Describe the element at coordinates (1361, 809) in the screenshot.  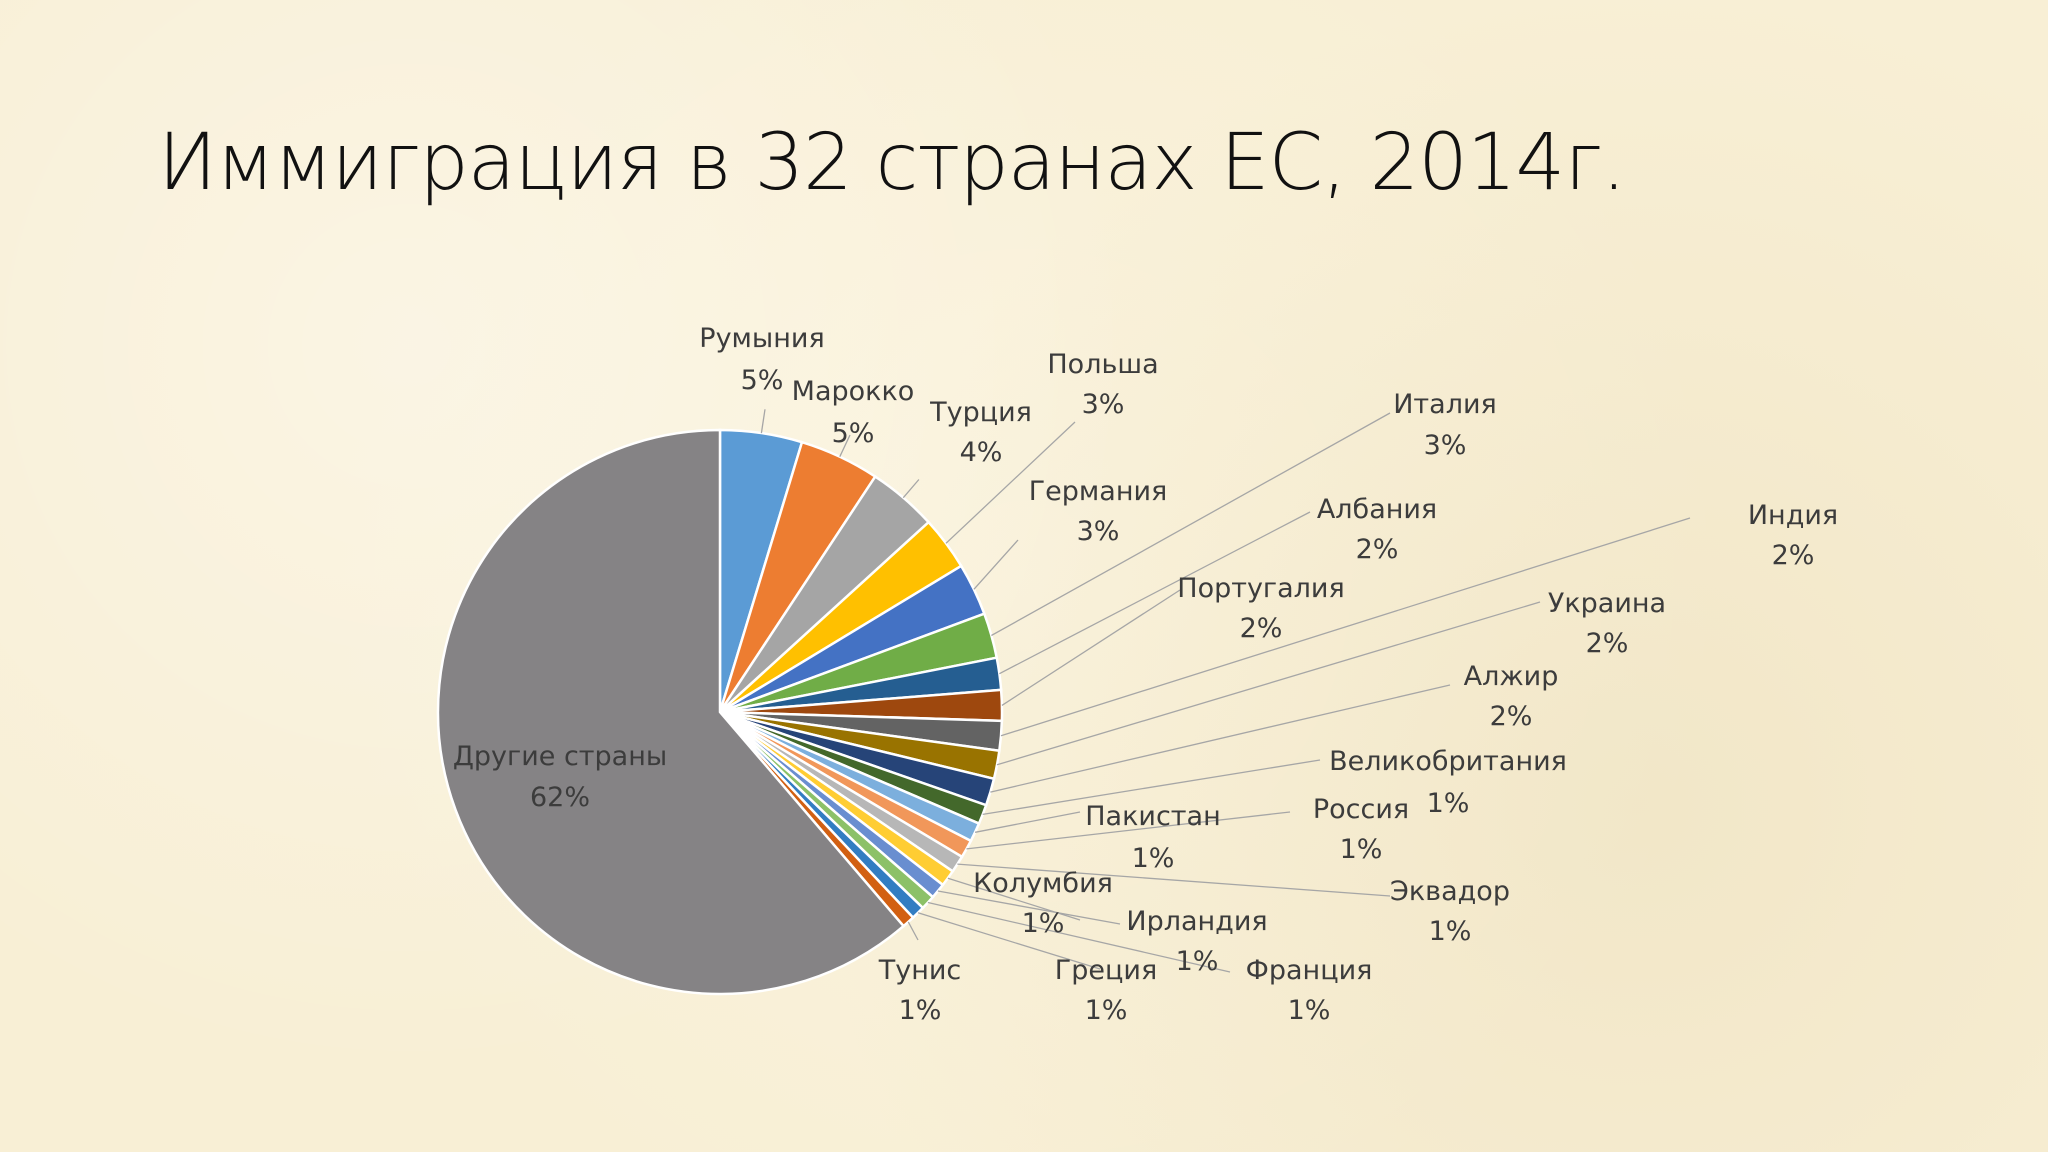
I see `slice-label-name: Россия` at that location.